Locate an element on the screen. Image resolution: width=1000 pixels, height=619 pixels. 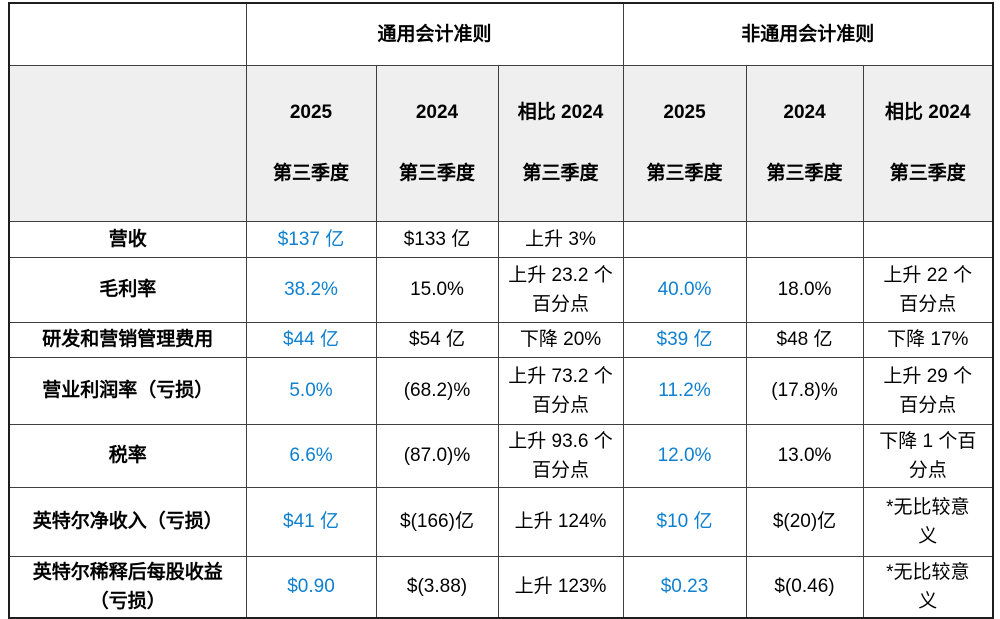
col-header-nongaap-2024: 2024 第三季度 is located at coordinates (804, 143).